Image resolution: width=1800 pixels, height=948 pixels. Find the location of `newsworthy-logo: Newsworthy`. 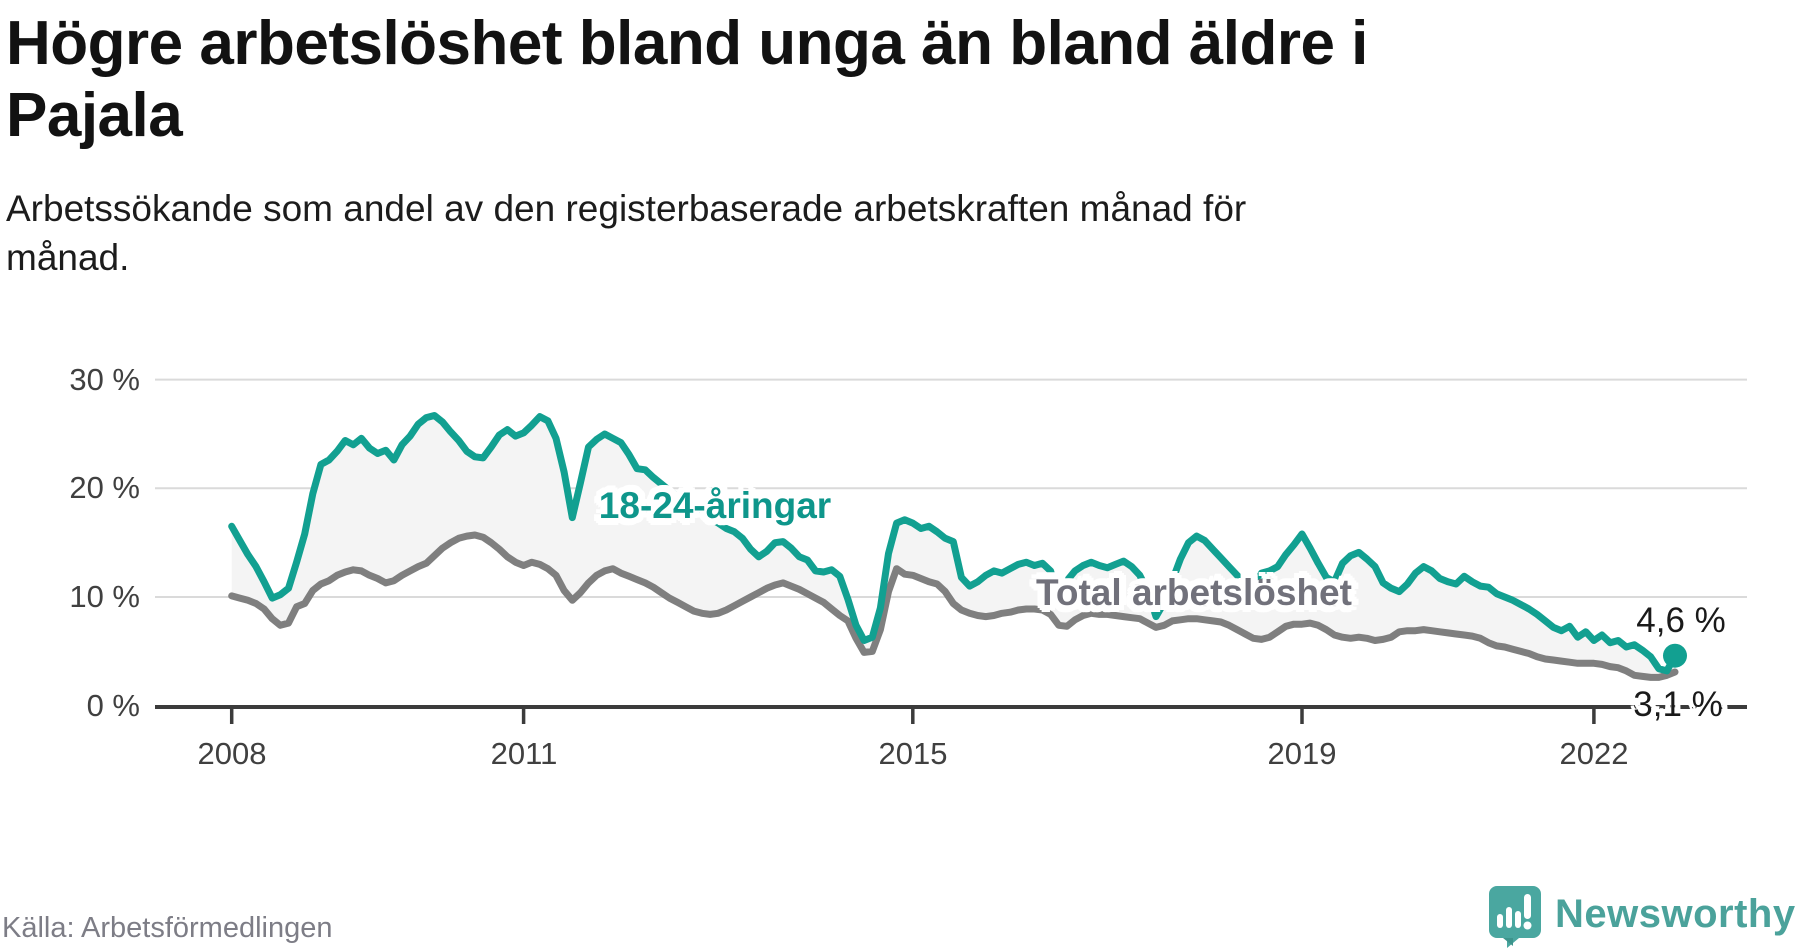

newsworthy-logo: Newsworthy is located at coordinates (1644, 917).